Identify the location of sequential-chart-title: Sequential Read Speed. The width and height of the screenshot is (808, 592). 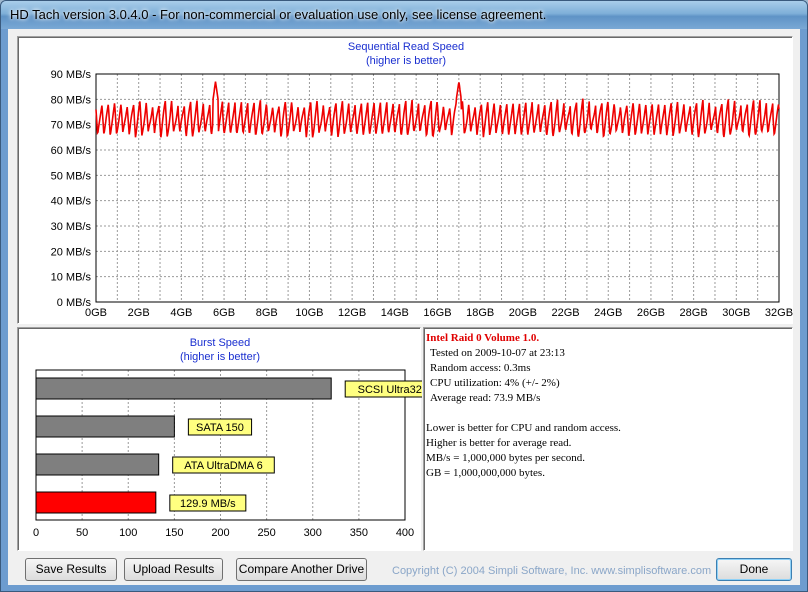
(406, 47).